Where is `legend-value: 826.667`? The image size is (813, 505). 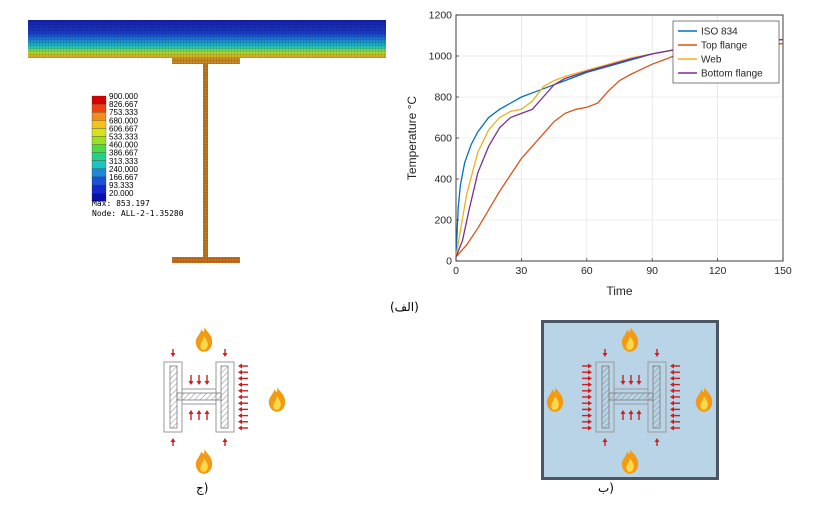
legend-value: 826.667 is located at coordinates (123, 104).